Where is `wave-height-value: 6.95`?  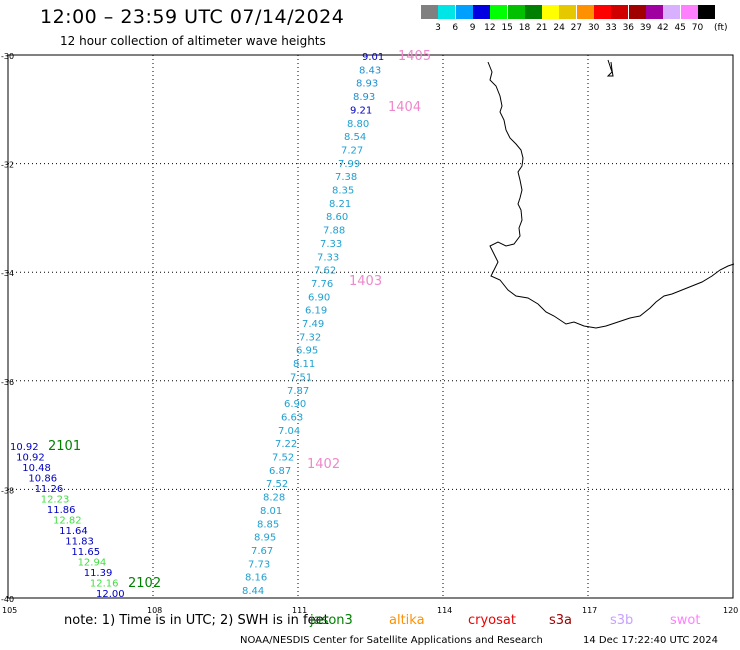 wave-height-value: 6.95 is located at coordinates (307, 351).